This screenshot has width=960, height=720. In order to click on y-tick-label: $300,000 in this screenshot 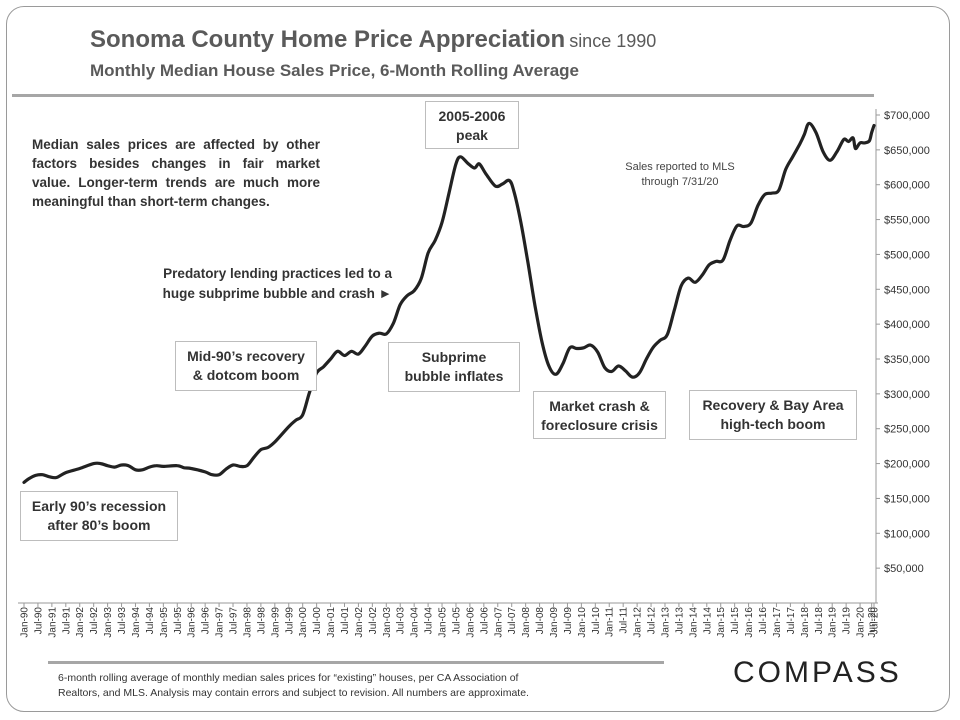, I will do `click(907, 395)`.